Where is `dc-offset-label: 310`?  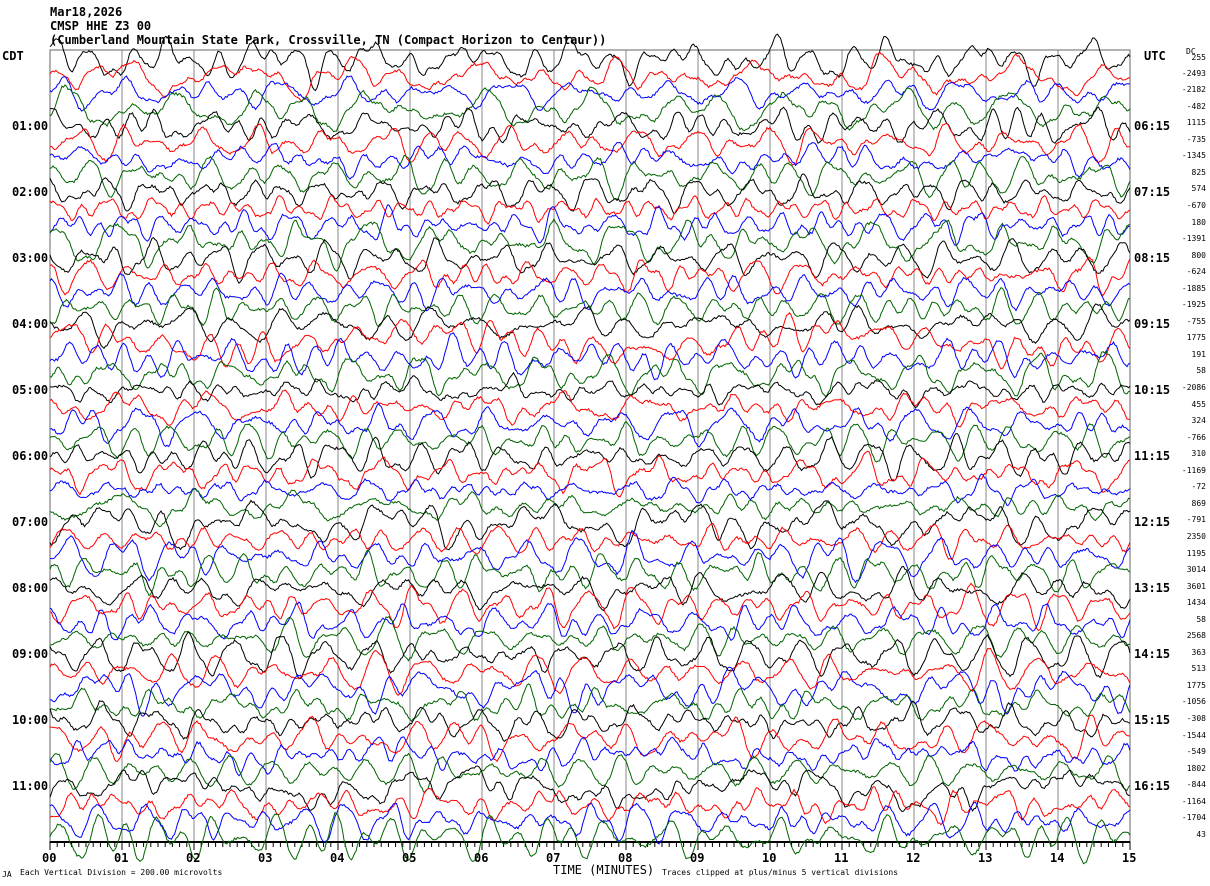
dc-offset-label: 310 is located at coordinates (1198, 454).